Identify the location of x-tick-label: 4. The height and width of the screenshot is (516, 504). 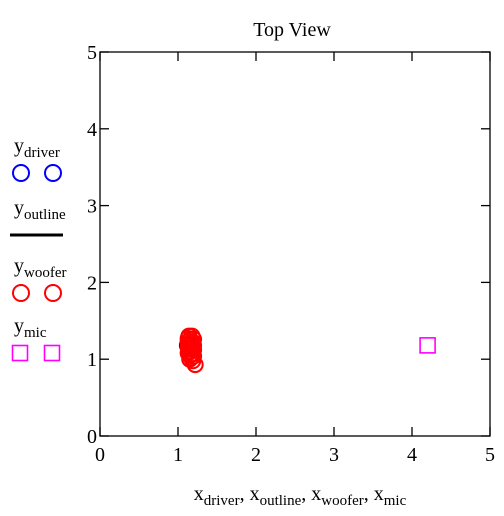
(412, 455).